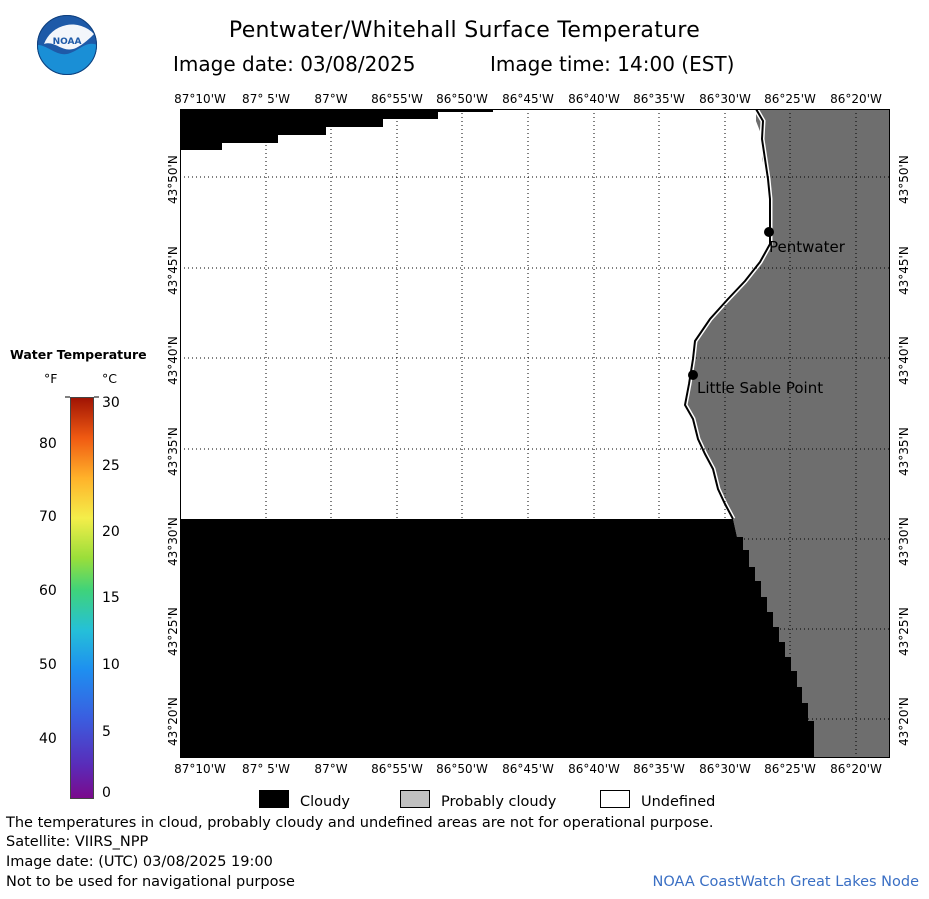  Describe the element at coordinates (612, 64) in the screenshot. I see `image-time: Image time: 14:00 (EST)` at that location.